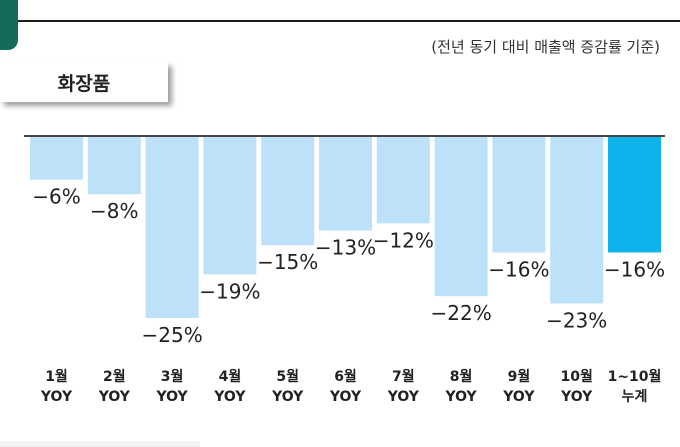  What do you see at coordinates (460, 313) in the screenshot?
I see `data-label-8: −22%` at bounding box center [460, 313].